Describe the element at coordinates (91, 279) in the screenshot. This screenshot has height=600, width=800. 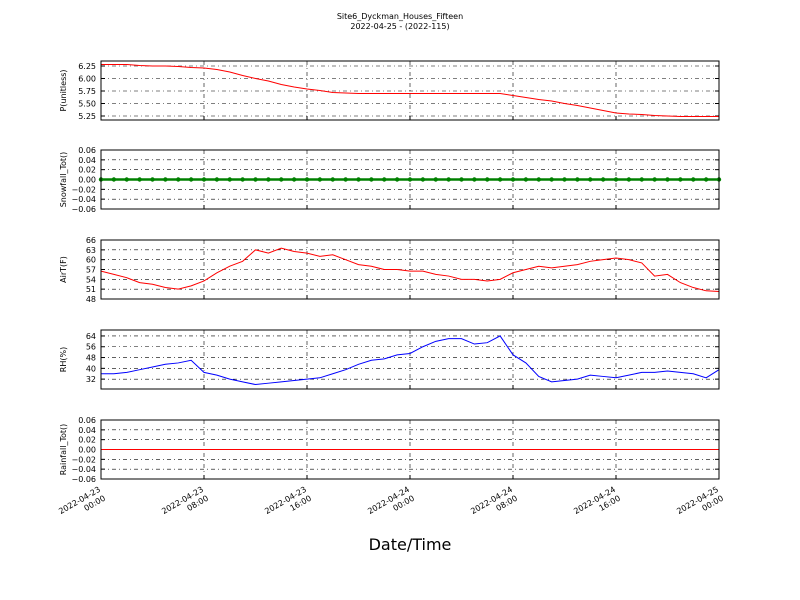
I see `y-tick-label: 54` at that location.